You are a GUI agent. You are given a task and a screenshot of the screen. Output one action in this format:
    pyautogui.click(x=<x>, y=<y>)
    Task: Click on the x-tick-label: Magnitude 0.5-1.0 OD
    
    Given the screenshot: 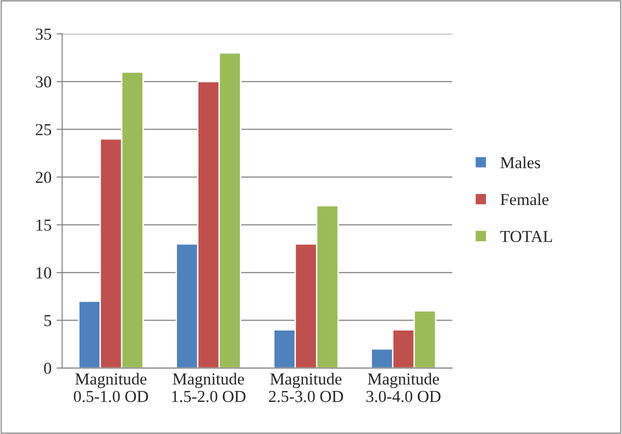 What is the action you would take?
    pyautogui.click(x=111, y=387)
    